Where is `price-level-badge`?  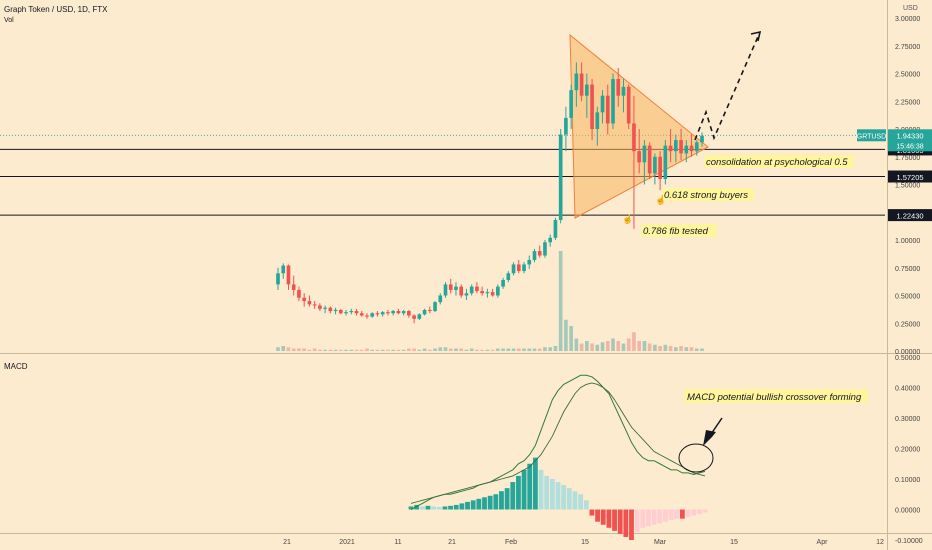 price-level-badge is located at coordinates (910, 215).